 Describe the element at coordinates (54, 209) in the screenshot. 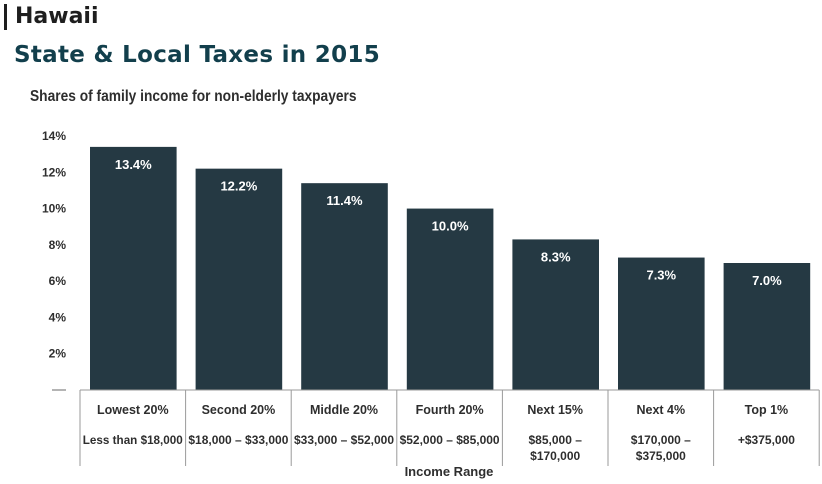

I see `y-tick-label: 10%` at that location.